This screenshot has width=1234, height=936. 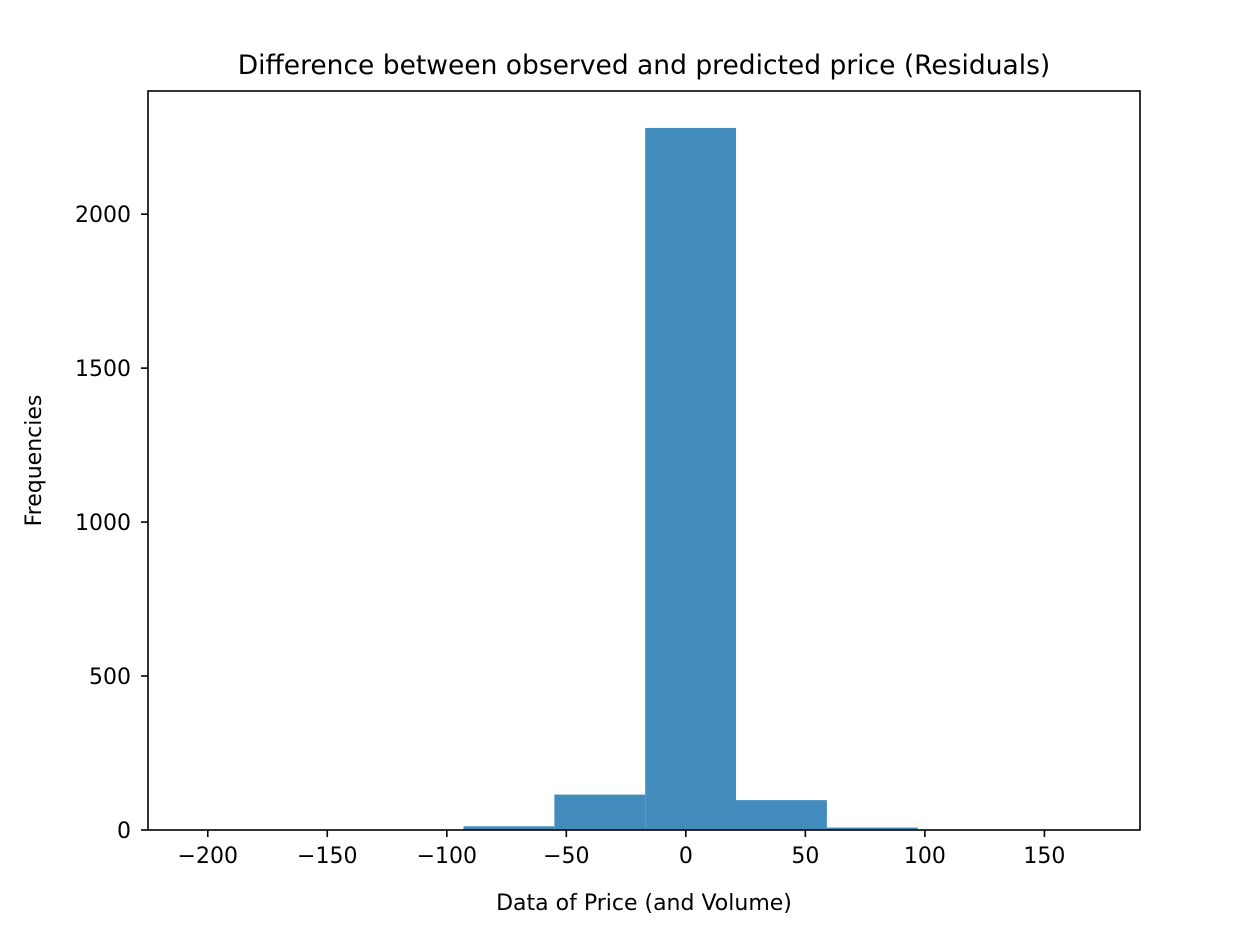 What do you see at coordinates (103, 369) in the screenshot?
I see `y-tick-label: 1500` at bounding box center [103, 369].